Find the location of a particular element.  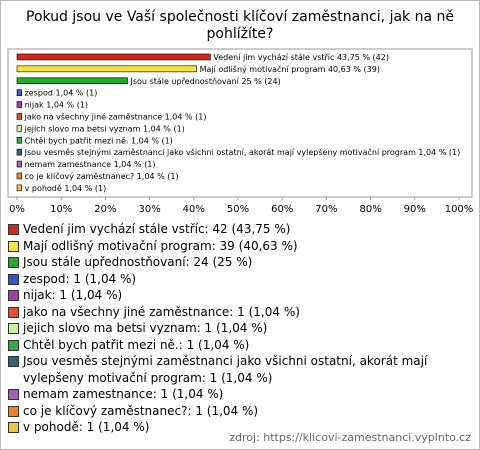

legend-item: Chtěl bych patřit mezi ně.: 1 (1,04 %) is located at coordinates (238, 345).